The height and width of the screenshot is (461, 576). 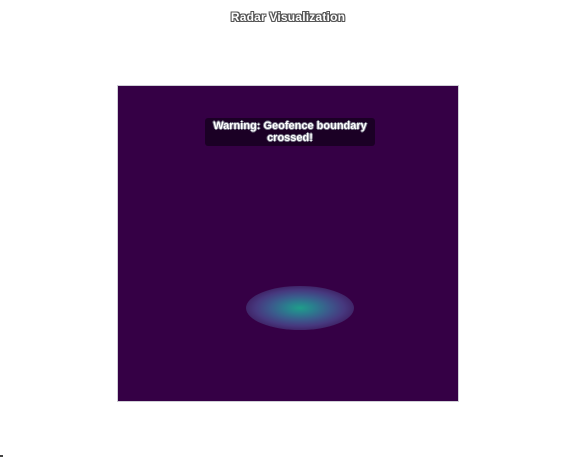 I want to click on radar-blip, so click(x=300, y=308).